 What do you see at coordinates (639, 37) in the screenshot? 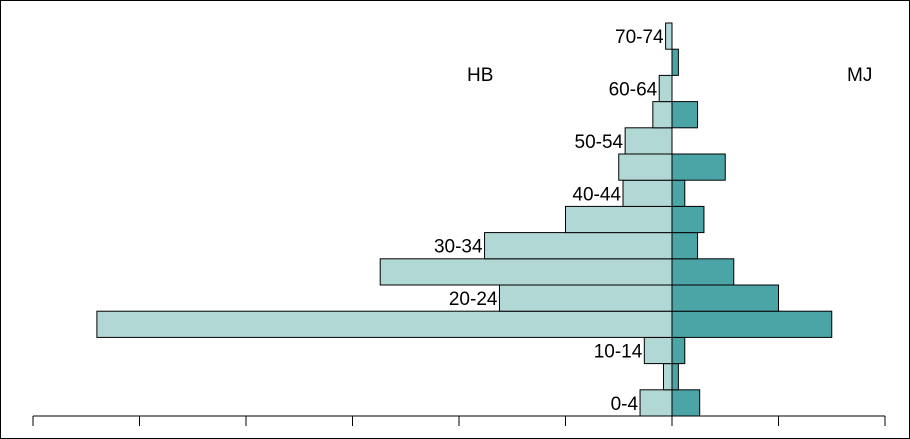
I see `category-label-70-74: 70-74` at bounding box center [639, 37].